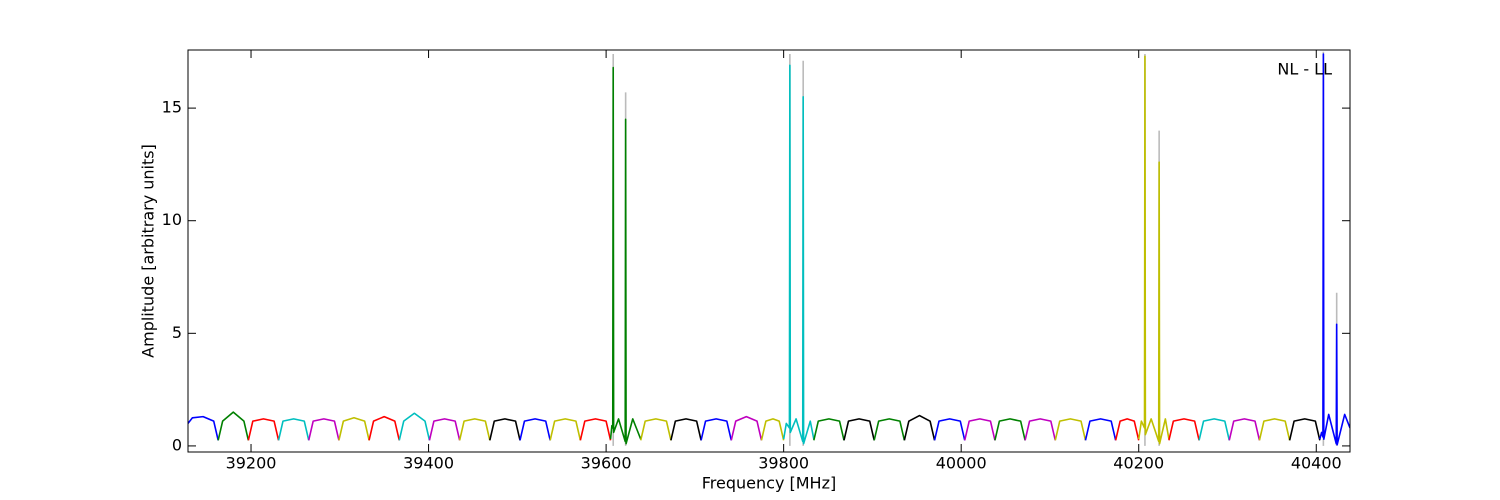  I want to click on x-tick-label: 39600, so click(606, 463).